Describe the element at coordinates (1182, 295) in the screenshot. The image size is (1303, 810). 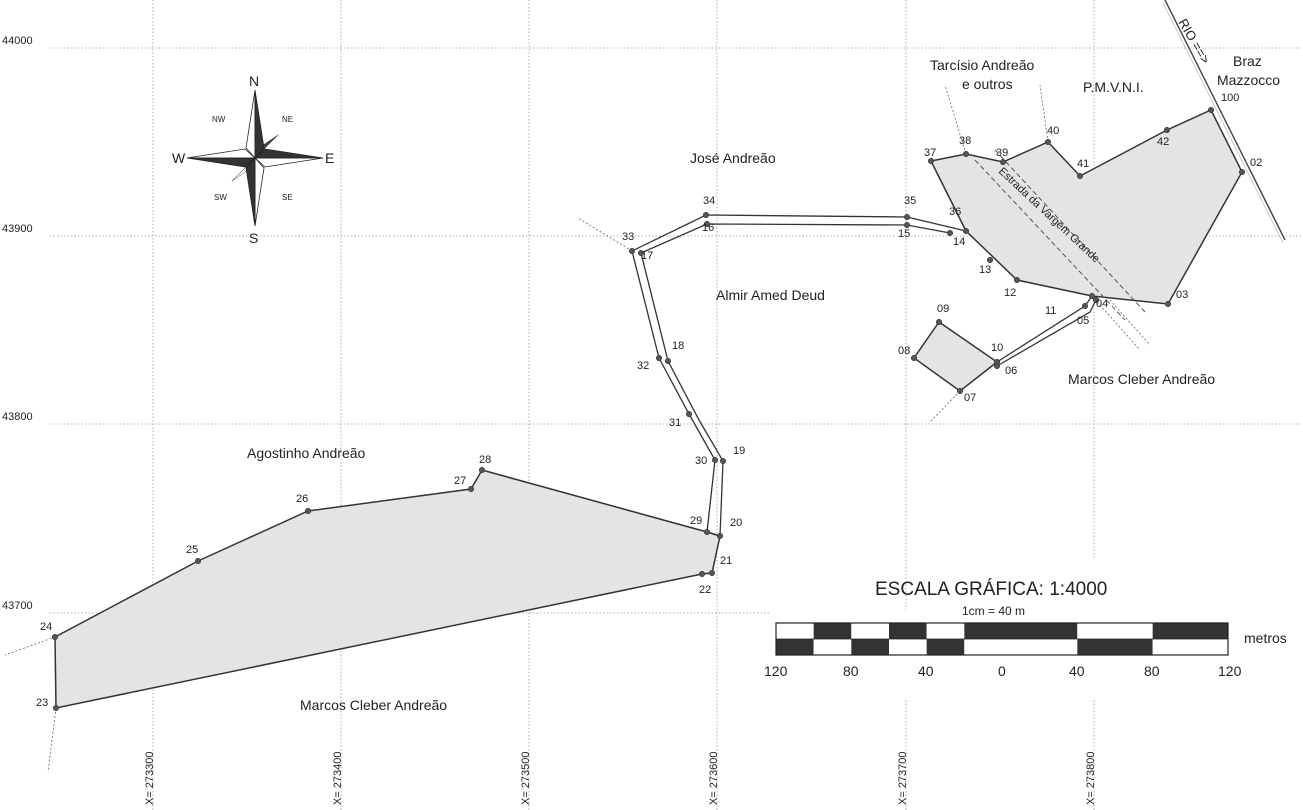
I see `vertex-label: 03` at that location.